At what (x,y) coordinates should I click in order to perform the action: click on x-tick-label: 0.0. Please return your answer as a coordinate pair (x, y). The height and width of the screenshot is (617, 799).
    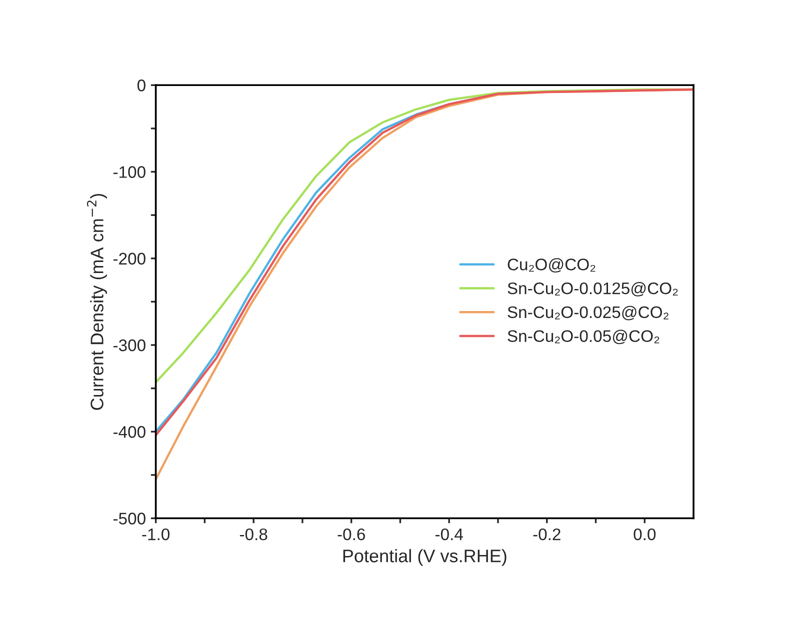
    Looking at the image, I should click on (645, 534).